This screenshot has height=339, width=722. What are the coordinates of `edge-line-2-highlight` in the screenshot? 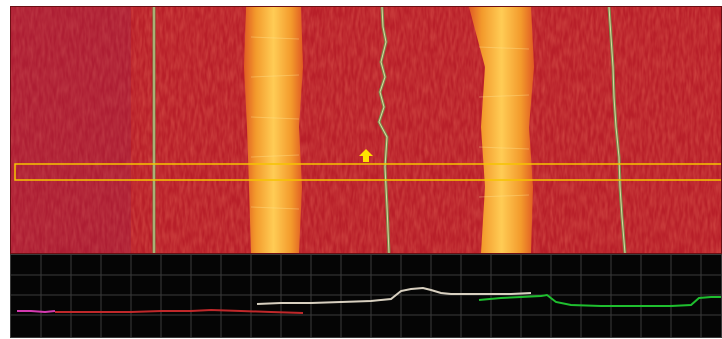 It's located at (384, 130).